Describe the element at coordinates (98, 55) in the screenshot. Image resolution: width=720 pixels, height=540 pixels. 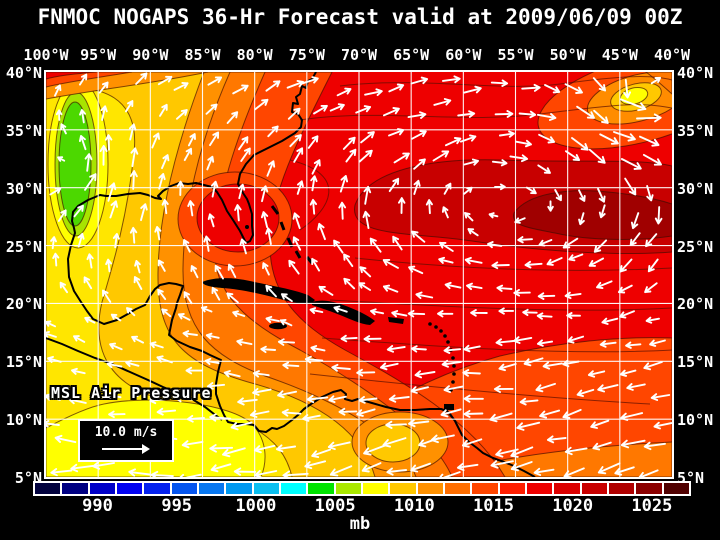
I see `lon-axis-label: 95°W` at that location.